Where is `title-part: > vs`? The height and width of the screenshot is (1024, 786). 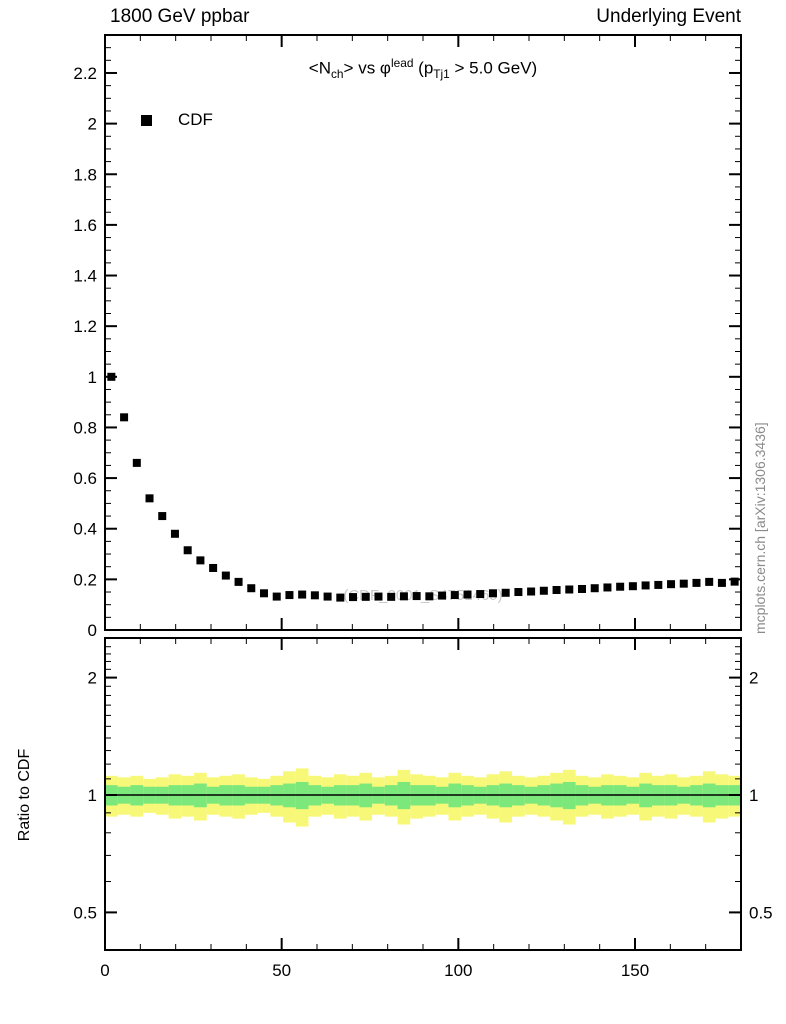
title-part: > vs is located at coordinates (361, 68).